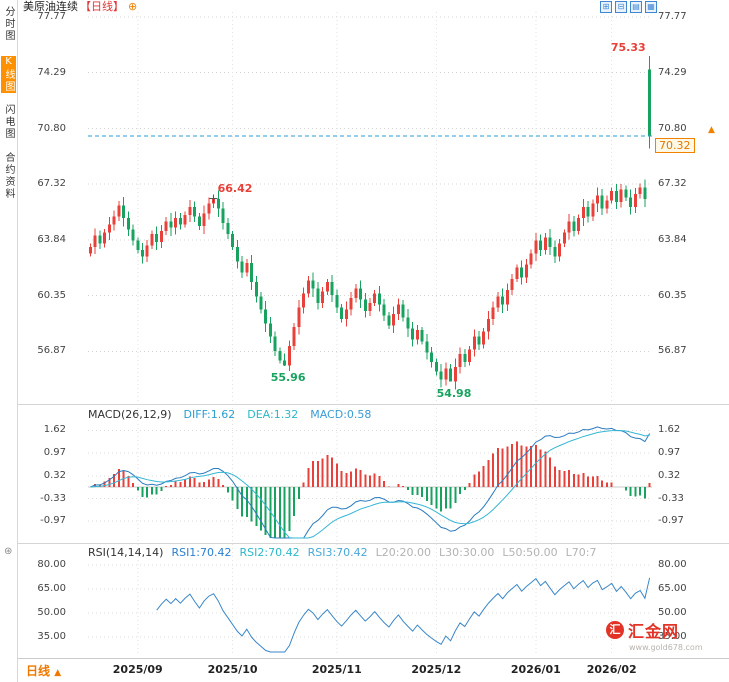 This screenshot has width=729, height=682. Describe the element at coordinates (615, 630) in the screenshot. I see `site-logo-icon: 汇` at that location.